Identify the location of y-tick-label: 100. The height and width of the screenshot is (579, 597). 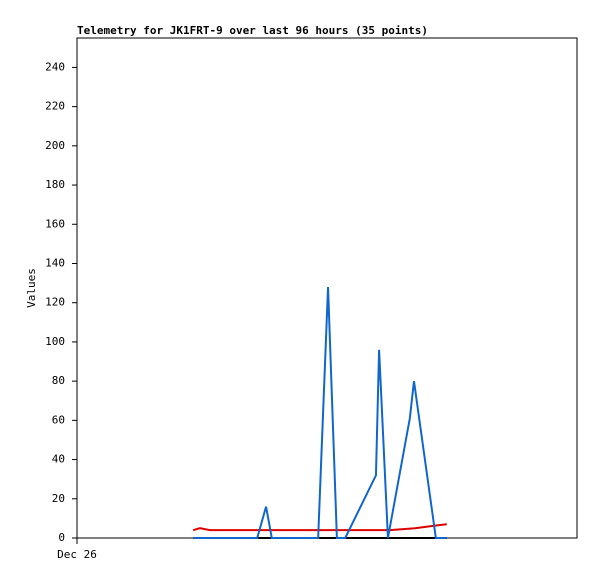
(55, 341).